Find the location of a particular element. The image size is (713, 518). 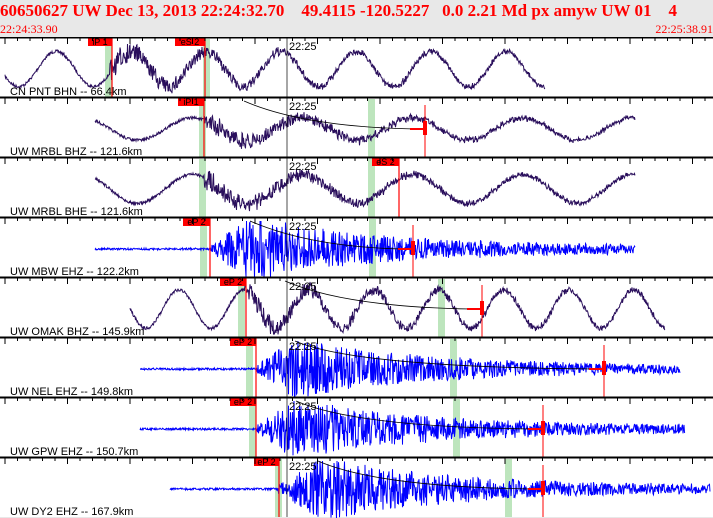

start-time: 22:24:33.90 is located at coordinates (29, 29).